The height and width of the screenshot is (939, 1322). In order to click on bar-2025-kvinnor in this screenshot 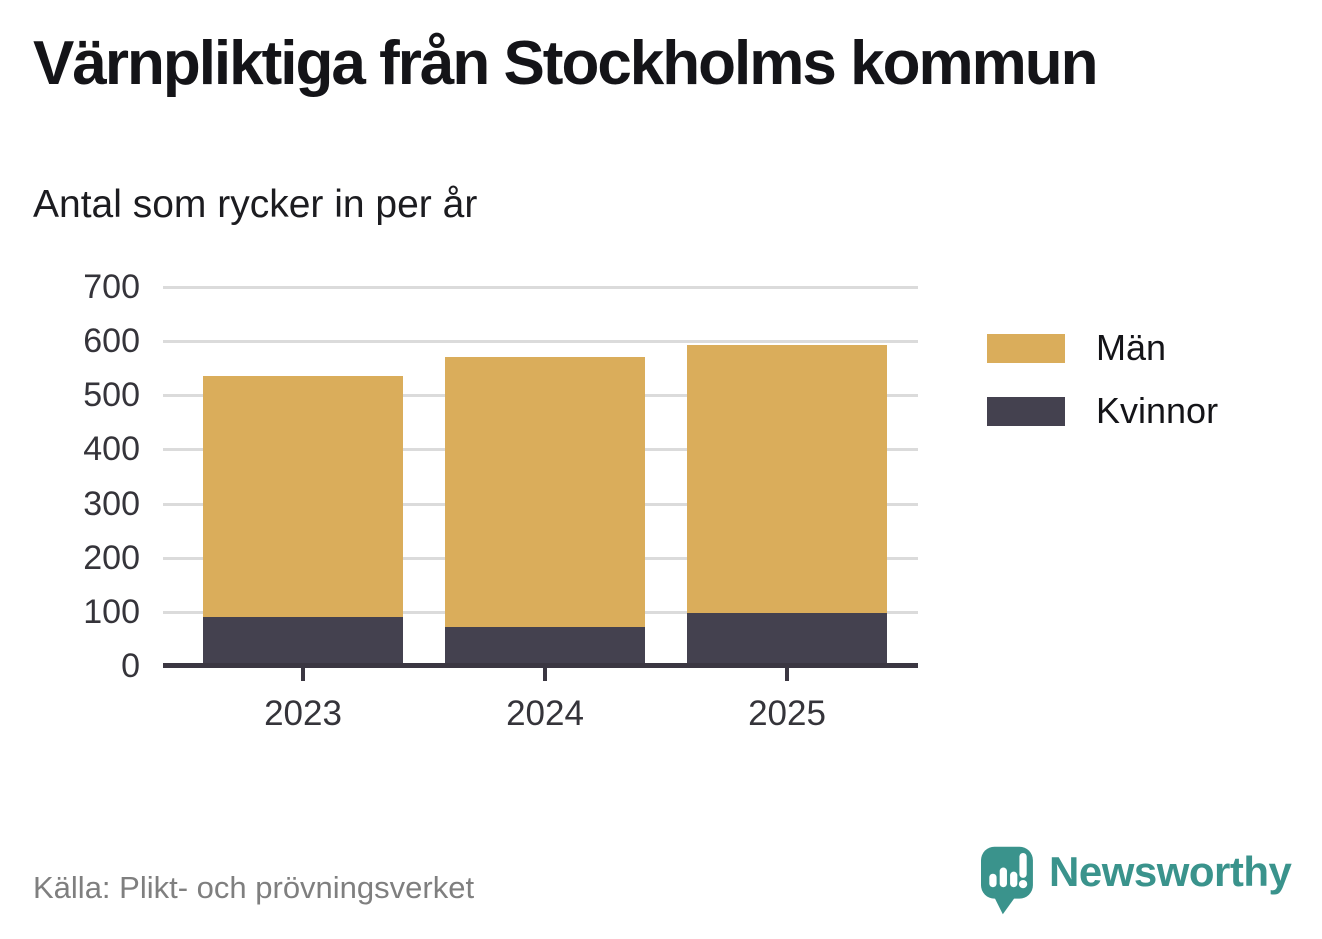, I will do `click(787, 639)`.